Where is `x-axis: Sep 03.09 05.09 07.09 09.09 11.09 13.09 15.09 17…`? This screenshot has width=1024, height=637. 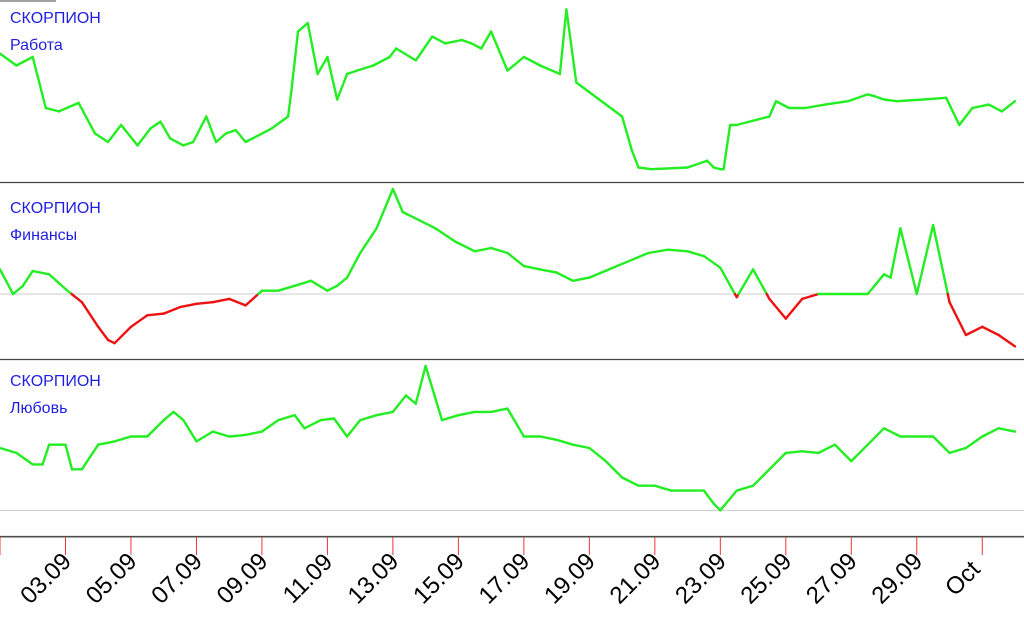
x-axis: Sep 03.09 05.09 07.09 09.09 11.09 13.09 15.09 17… is located at coordinates (512, 573).